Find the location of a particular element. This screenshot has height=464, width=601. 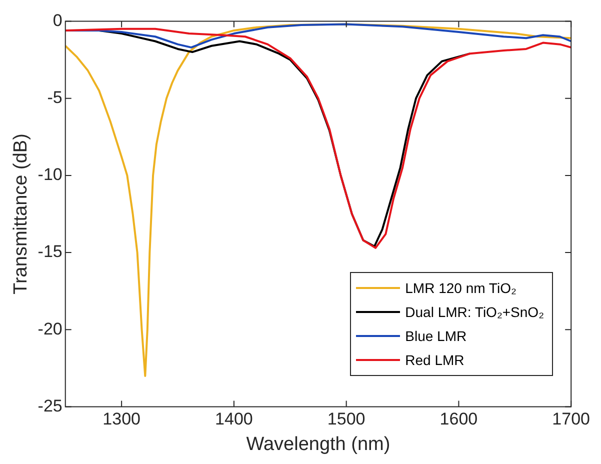

y-tick-label: -20 is located at coordinates (50, 328).